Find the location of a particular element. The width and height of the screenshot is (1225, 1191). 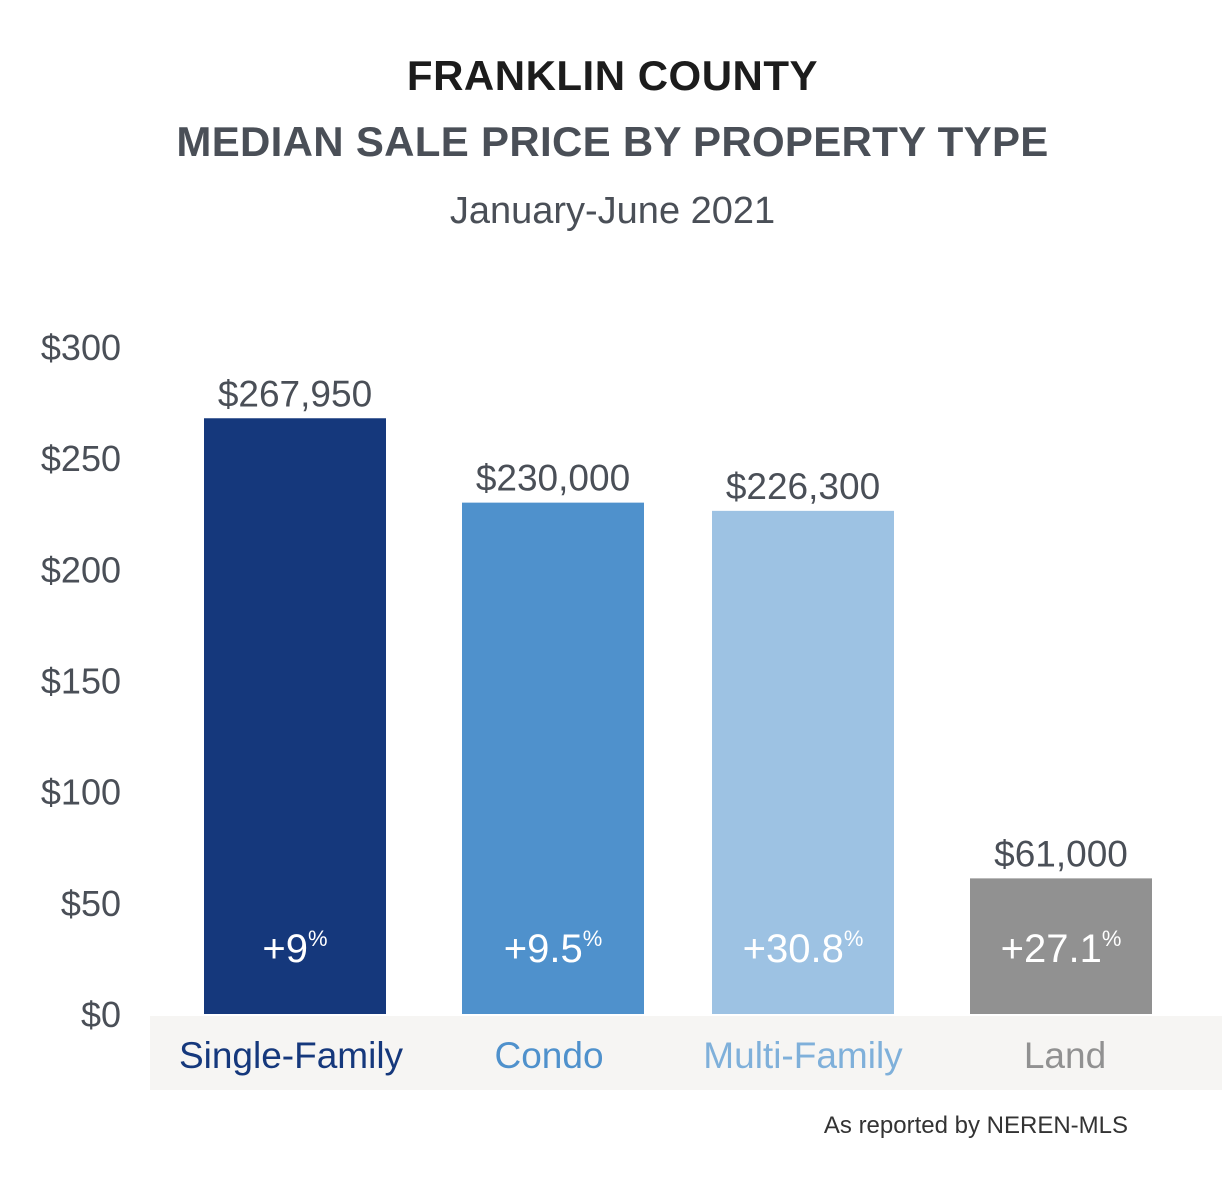

y-tick-label: $0 is located at coordinates (101, 1014).